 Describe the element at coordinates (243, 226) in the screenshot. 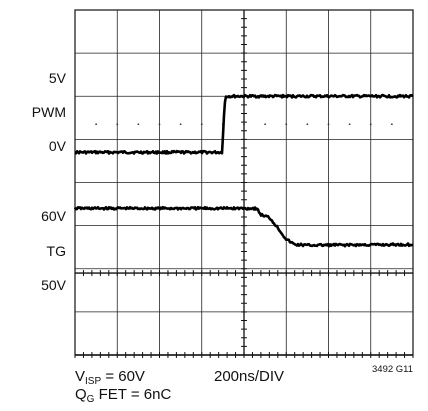

I see `tg-trace` at that location.